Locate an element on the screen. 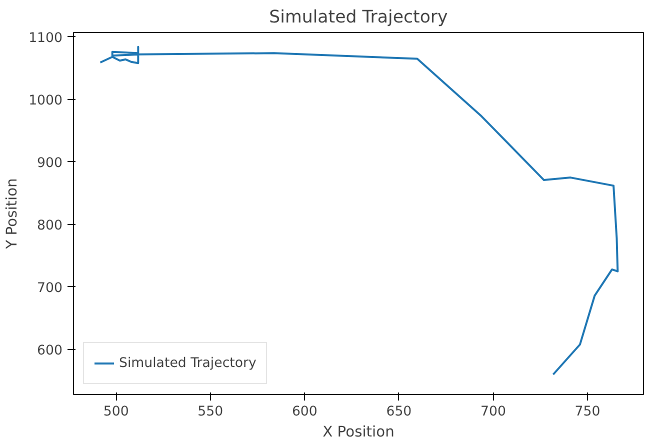 Image resolution: width=651 pixels, height=444 pixels. legend-label: Simulated Trajectory is located at coordinates (187, 363).